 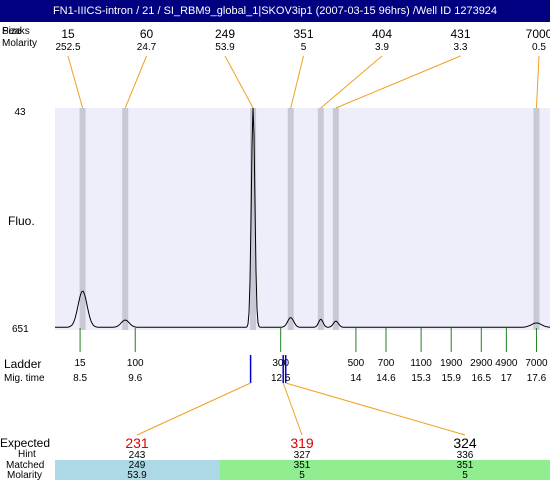 I want to click on peaks-row-label: Peaks, so click(x=16, y=31).